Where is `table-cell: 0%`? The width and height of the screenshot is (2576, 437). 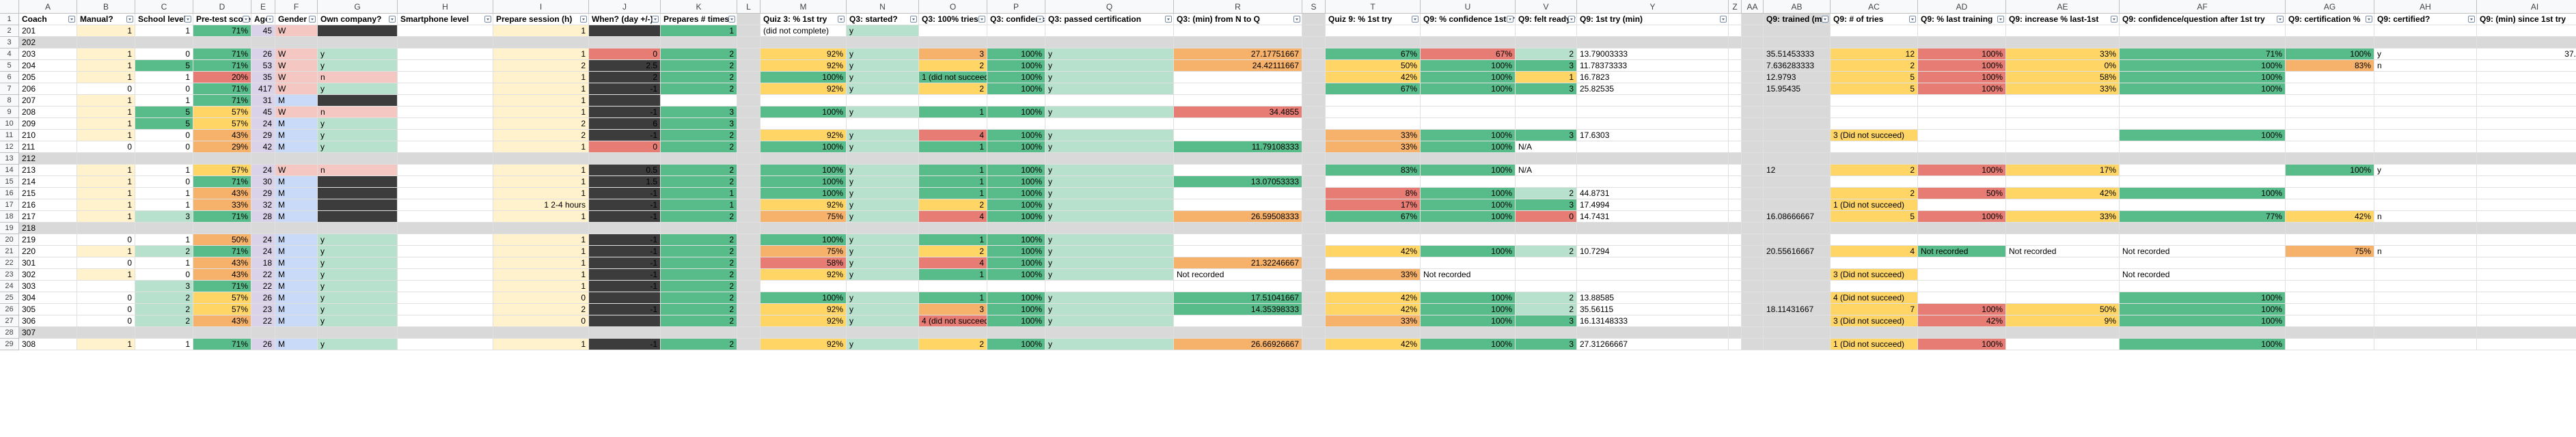
table-cell: 0% is located at coordinates (2063, 66).